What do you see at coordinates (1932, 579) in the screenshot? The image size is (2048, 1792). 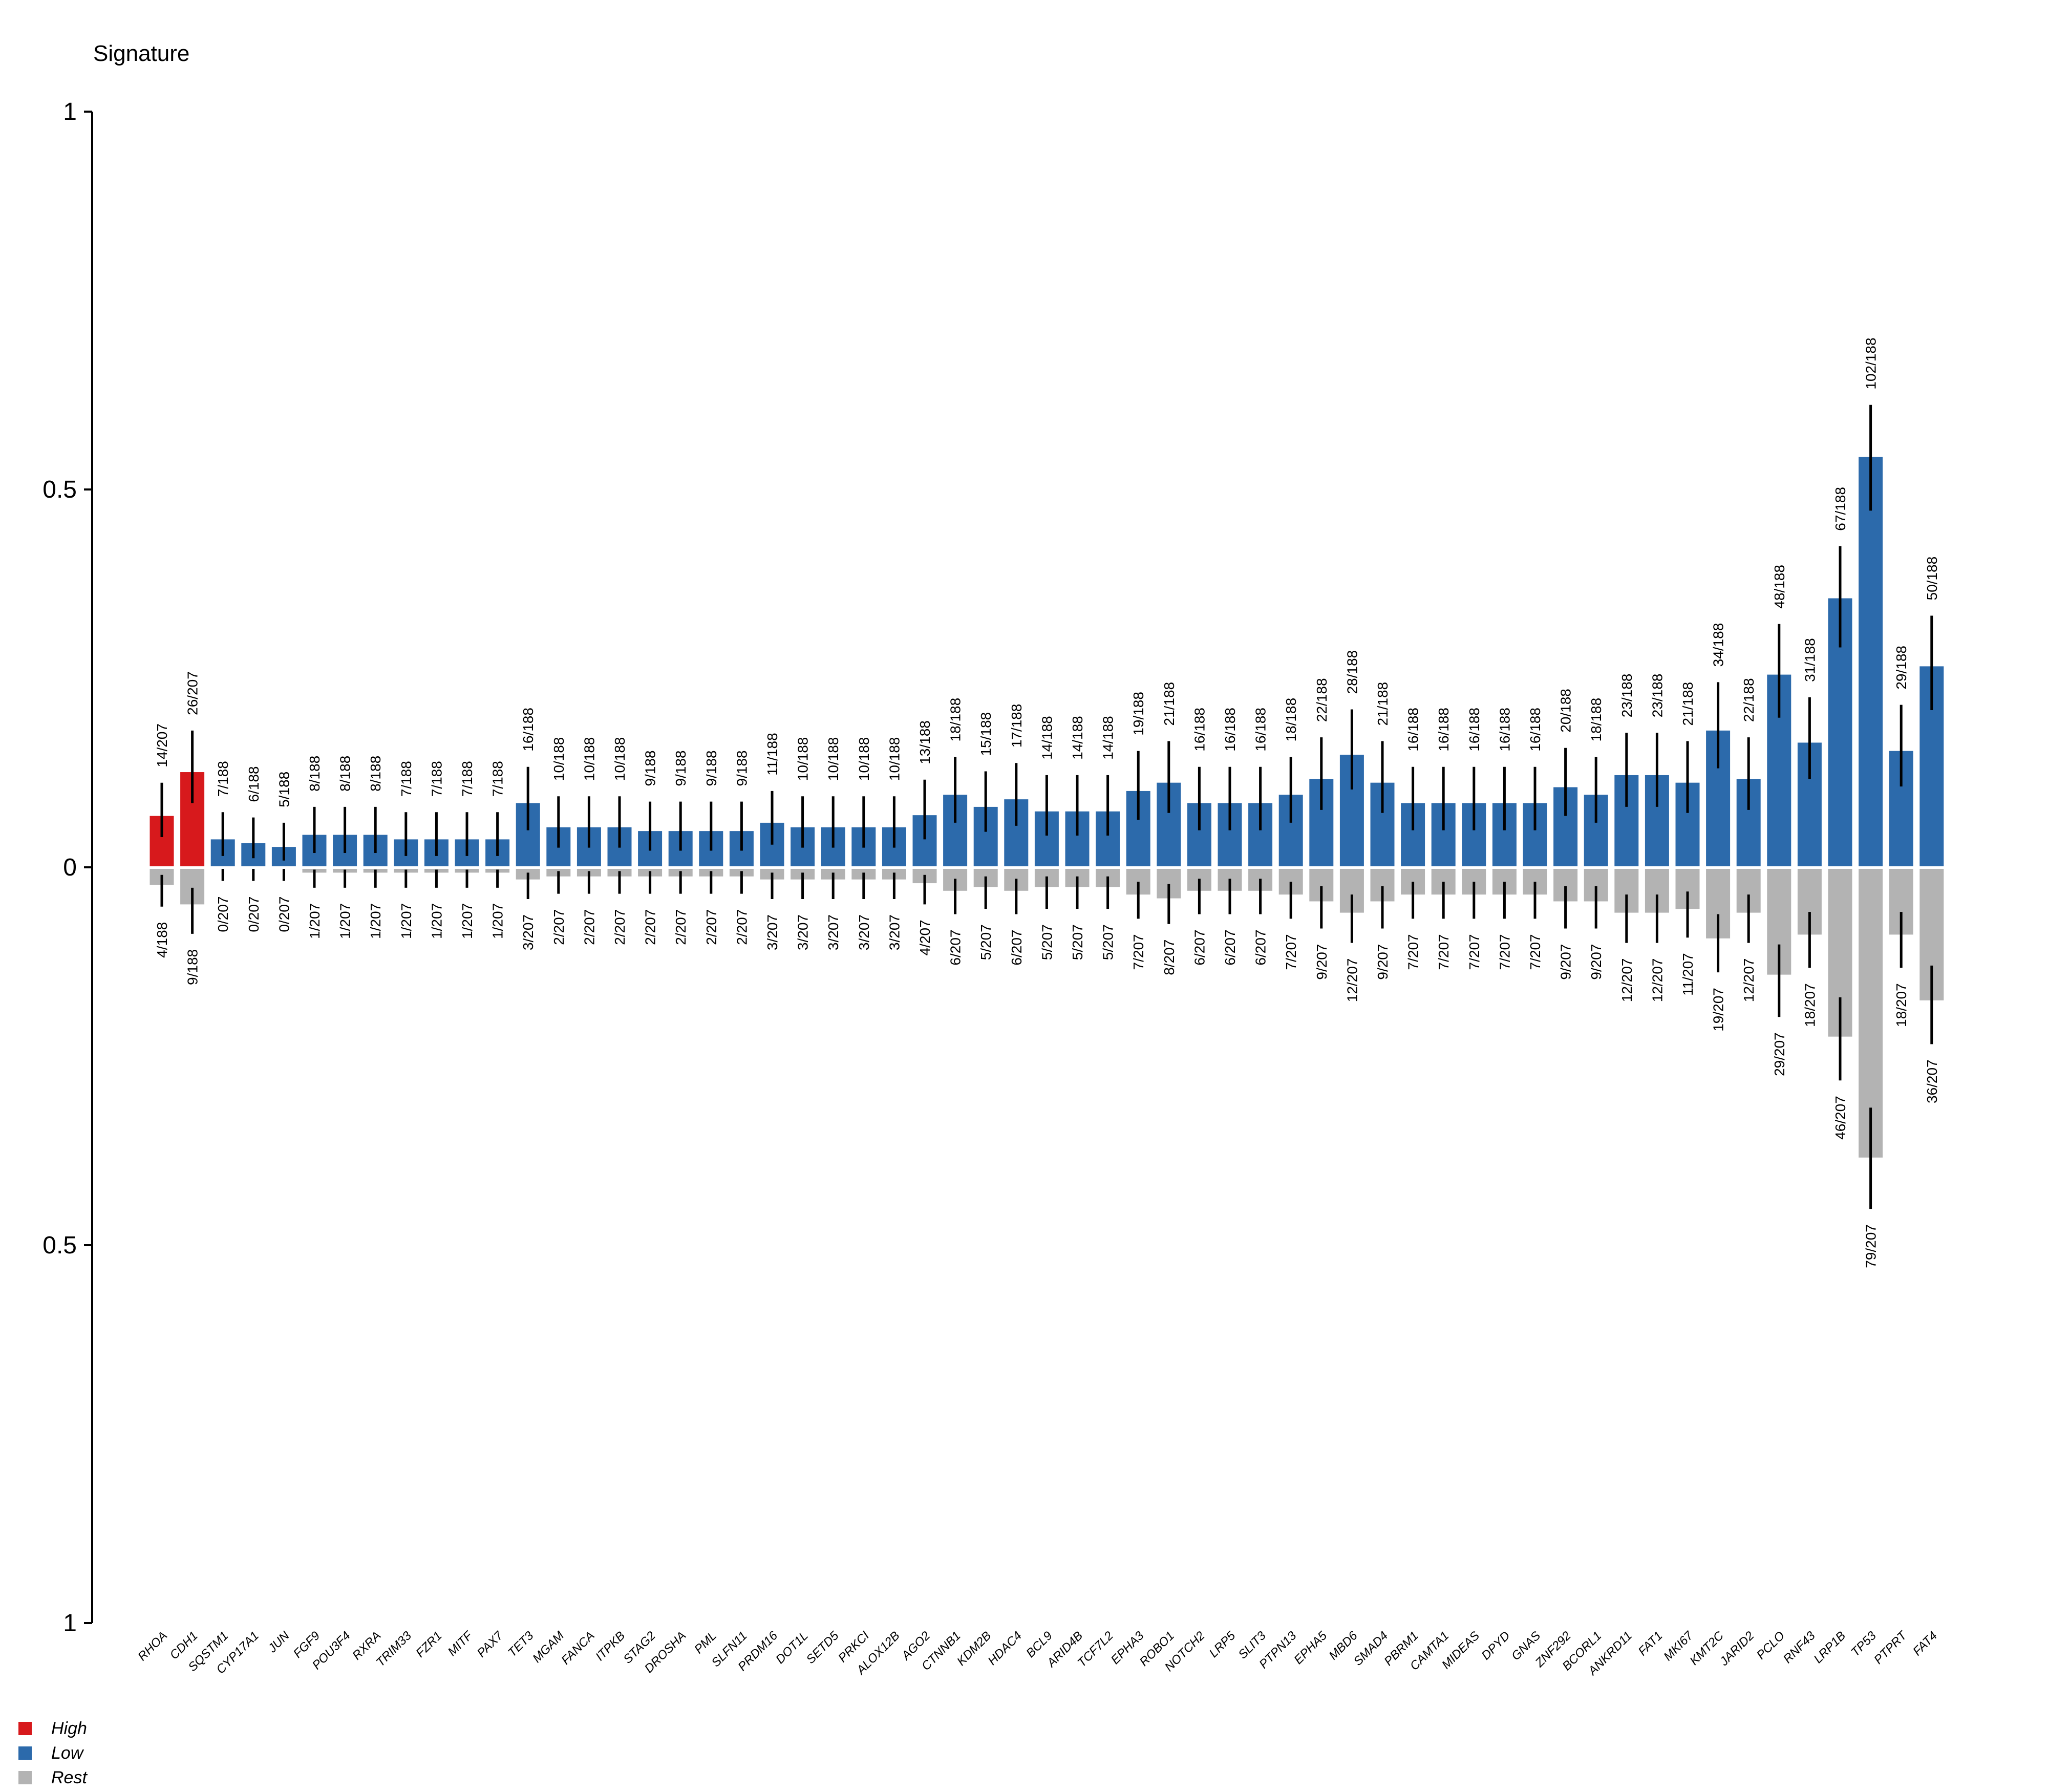 I see `data-label-upper: 50/188` at bounding box center [1932, 579].